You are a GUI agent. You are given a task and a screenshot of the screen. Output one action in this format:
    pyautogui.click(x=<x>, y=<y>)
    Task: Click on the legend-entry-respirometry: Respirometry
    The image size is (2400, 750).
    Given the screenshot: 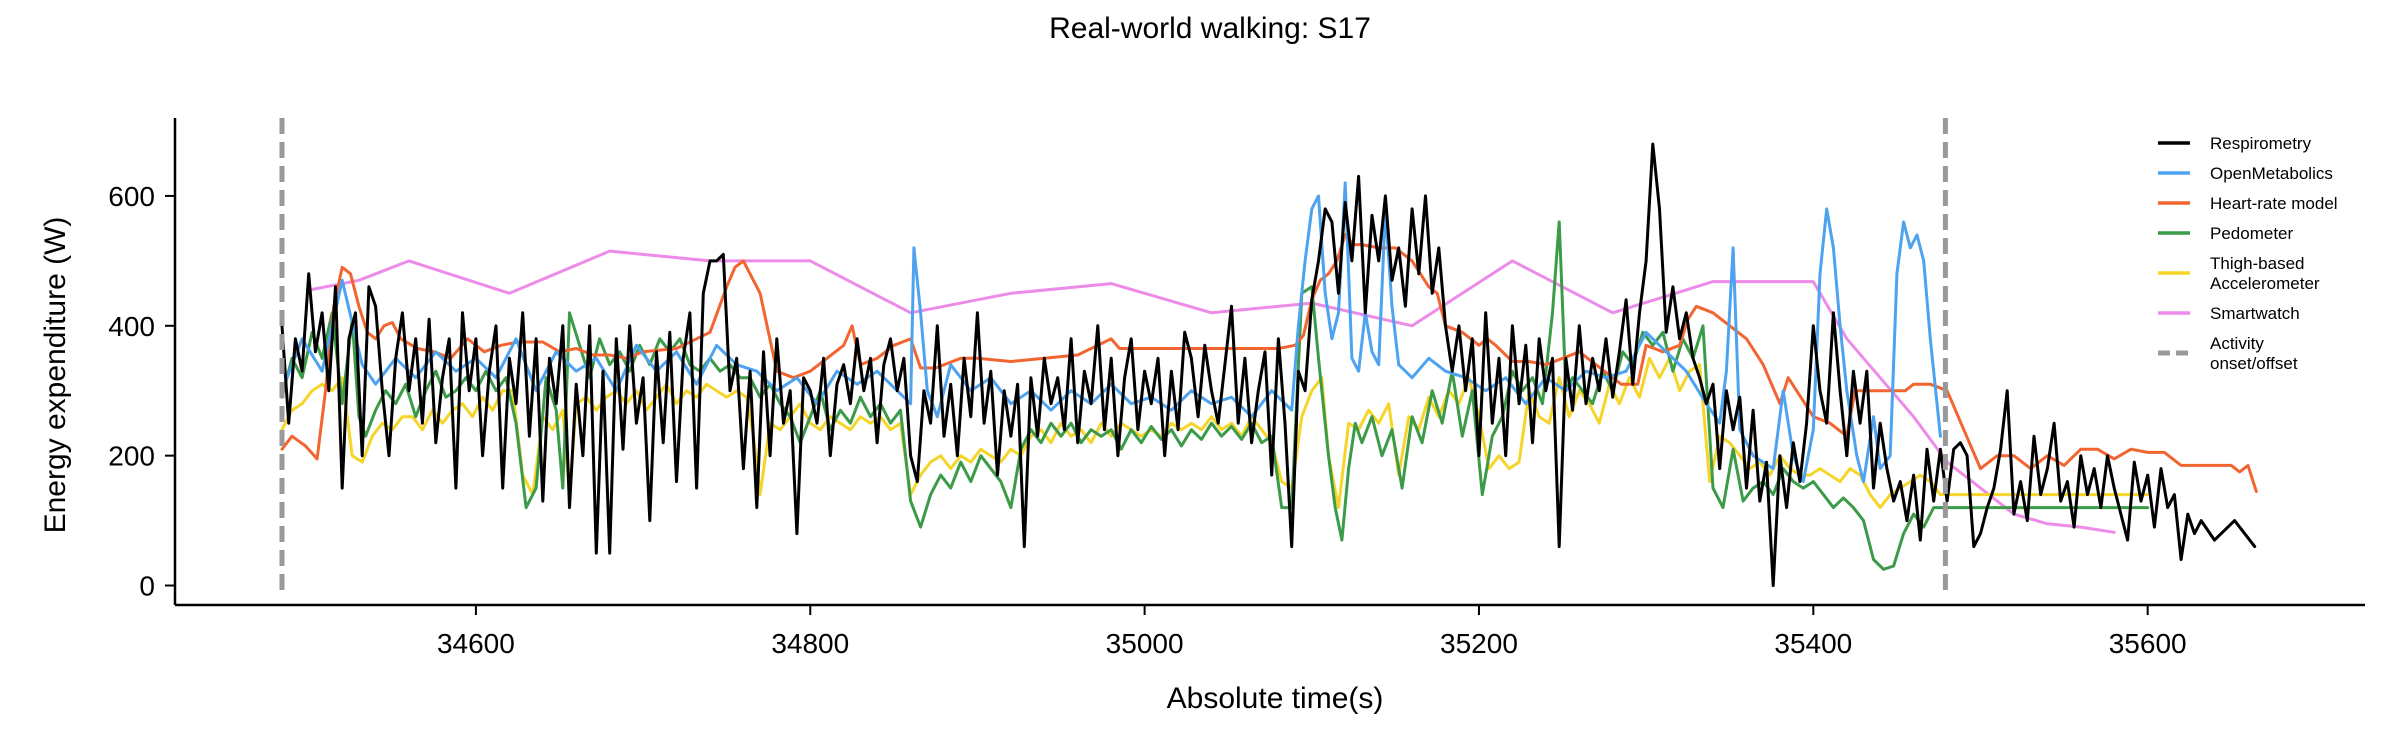 What is the action you would take?
    pyautogui.click(x=2235, y=143)
    